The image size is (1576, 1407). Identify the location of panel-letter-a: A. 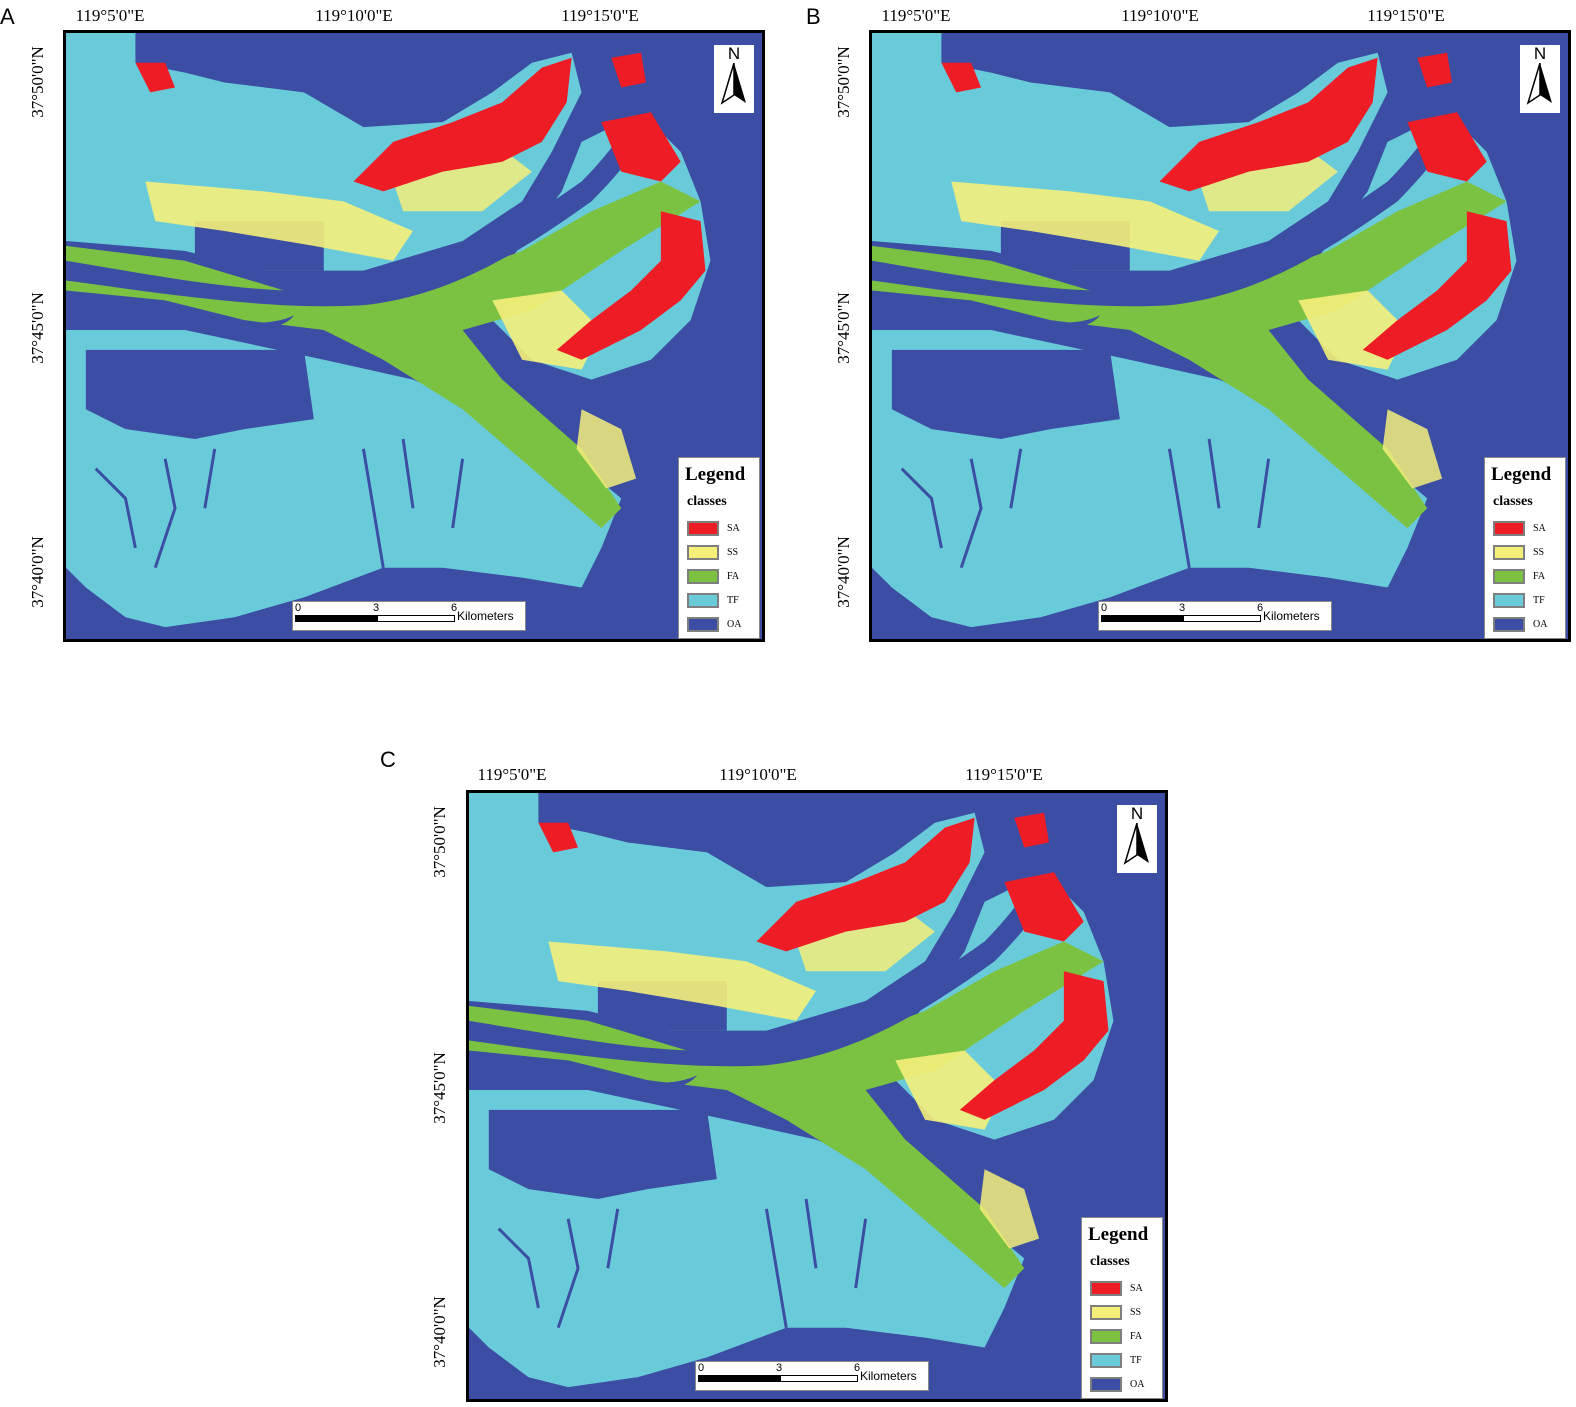
(7, 16).